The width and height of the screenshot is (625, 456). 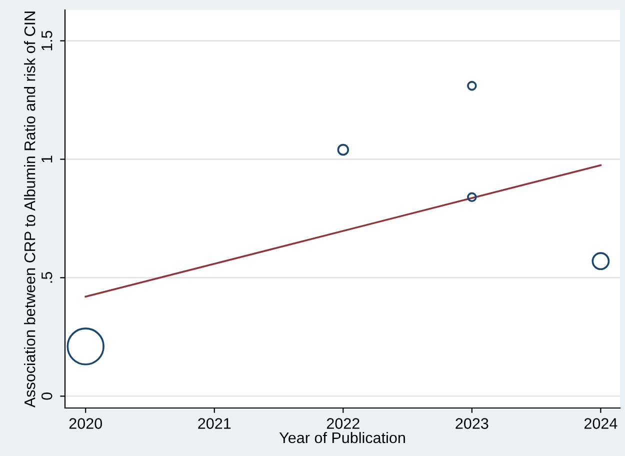 I want to click on x-tick-label: 2023, so click(x=472, y=423).